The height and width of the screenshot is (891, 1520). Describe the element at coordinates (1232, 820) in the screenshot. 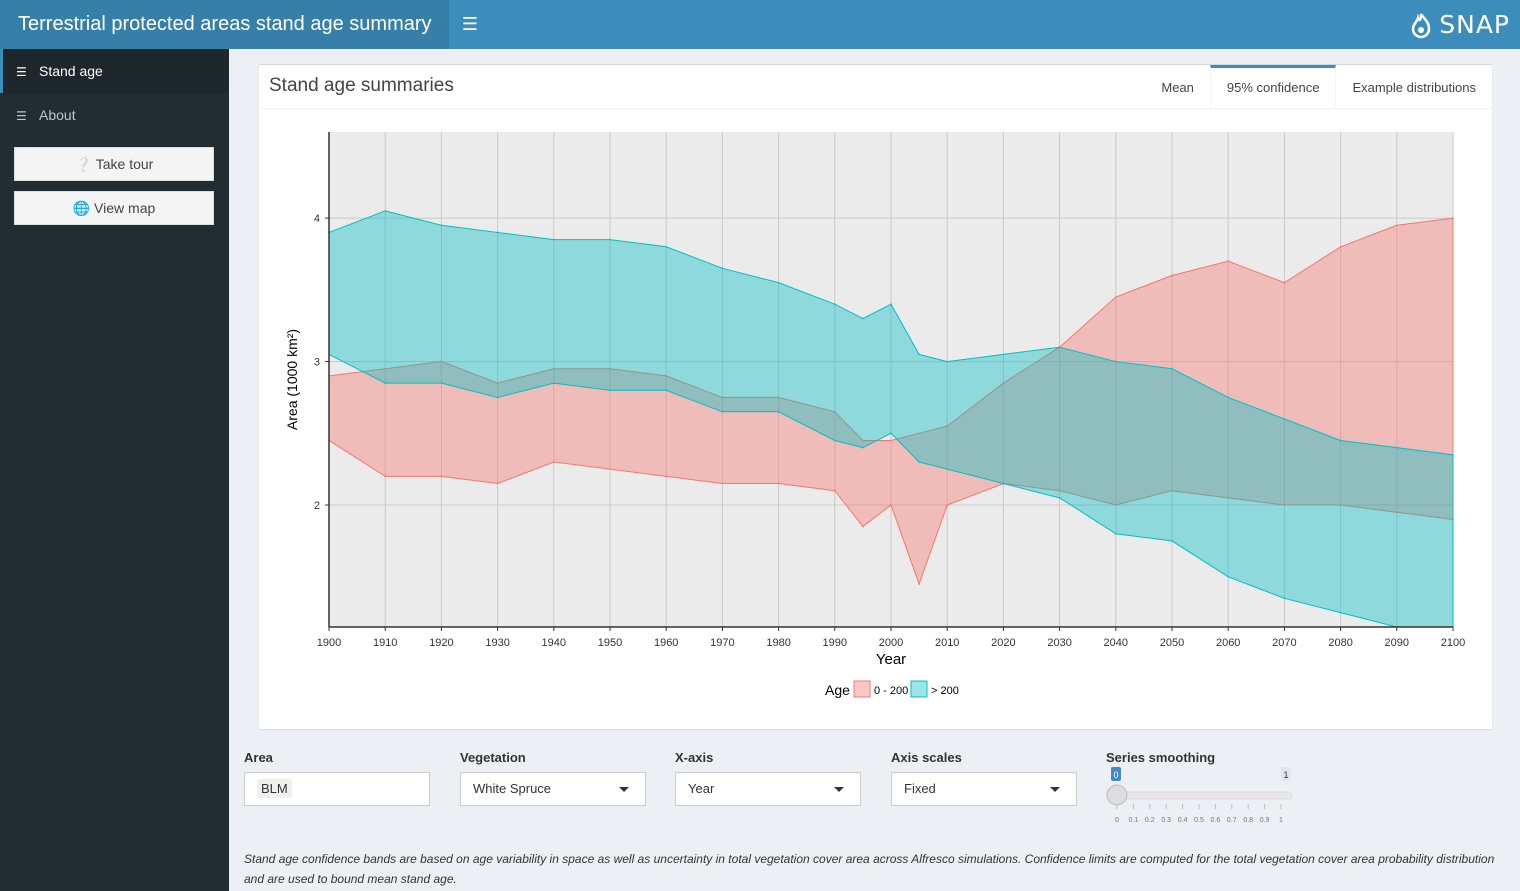

I see `slider-tick-label: 0.7` at that location.